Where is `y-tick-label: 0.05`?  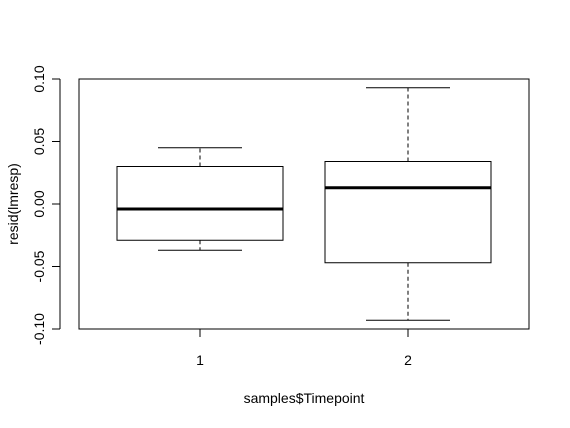
y-tick-label: 0.05 is located at coordinates (39, 141).